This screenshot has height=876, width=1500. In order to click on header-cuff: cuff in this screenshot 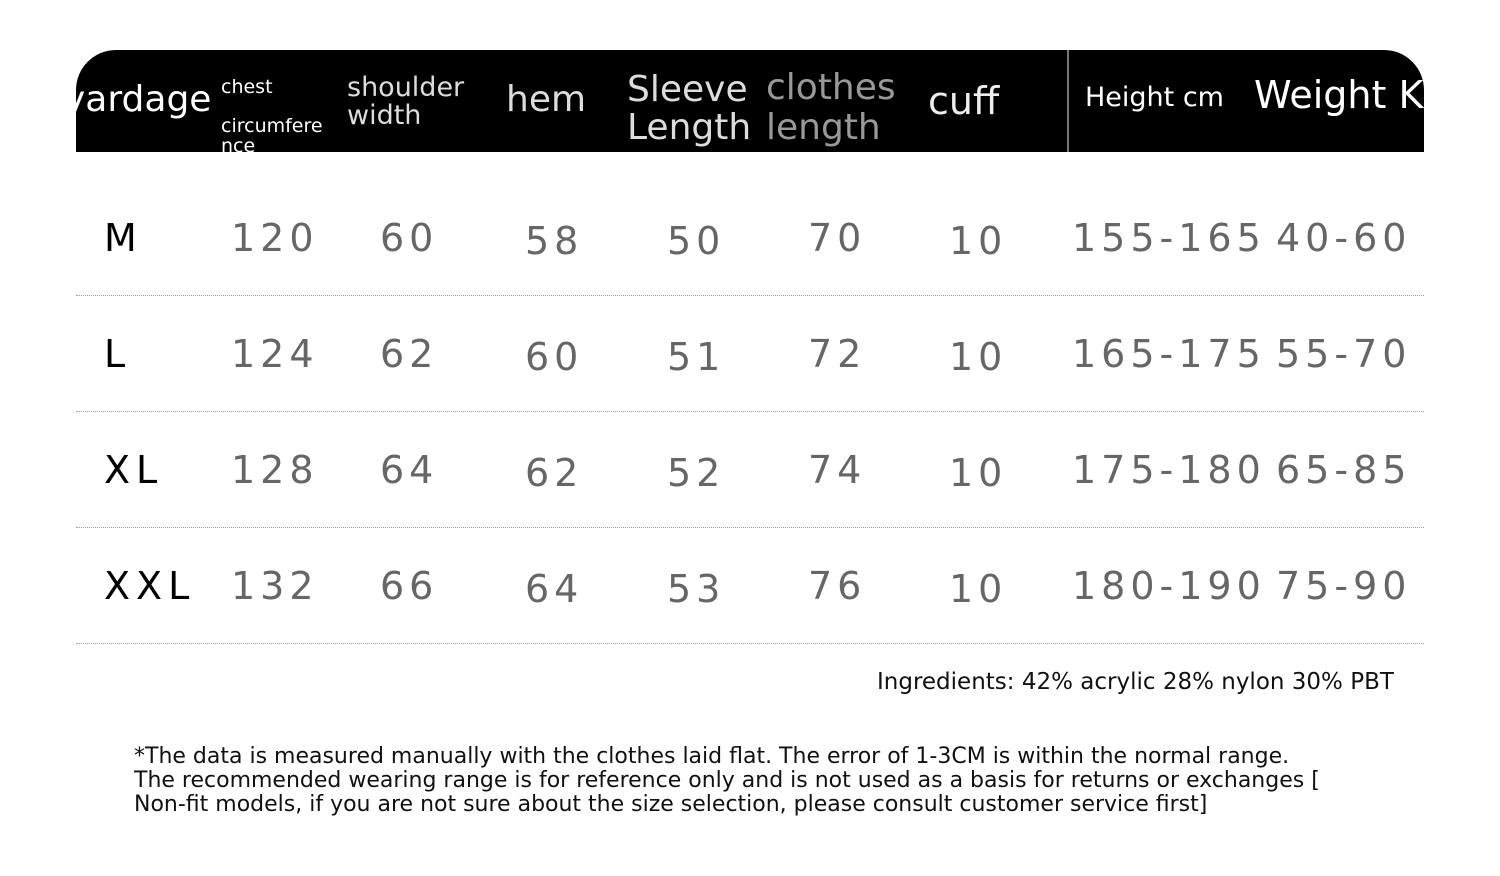, I will do `click(964, 101)`.